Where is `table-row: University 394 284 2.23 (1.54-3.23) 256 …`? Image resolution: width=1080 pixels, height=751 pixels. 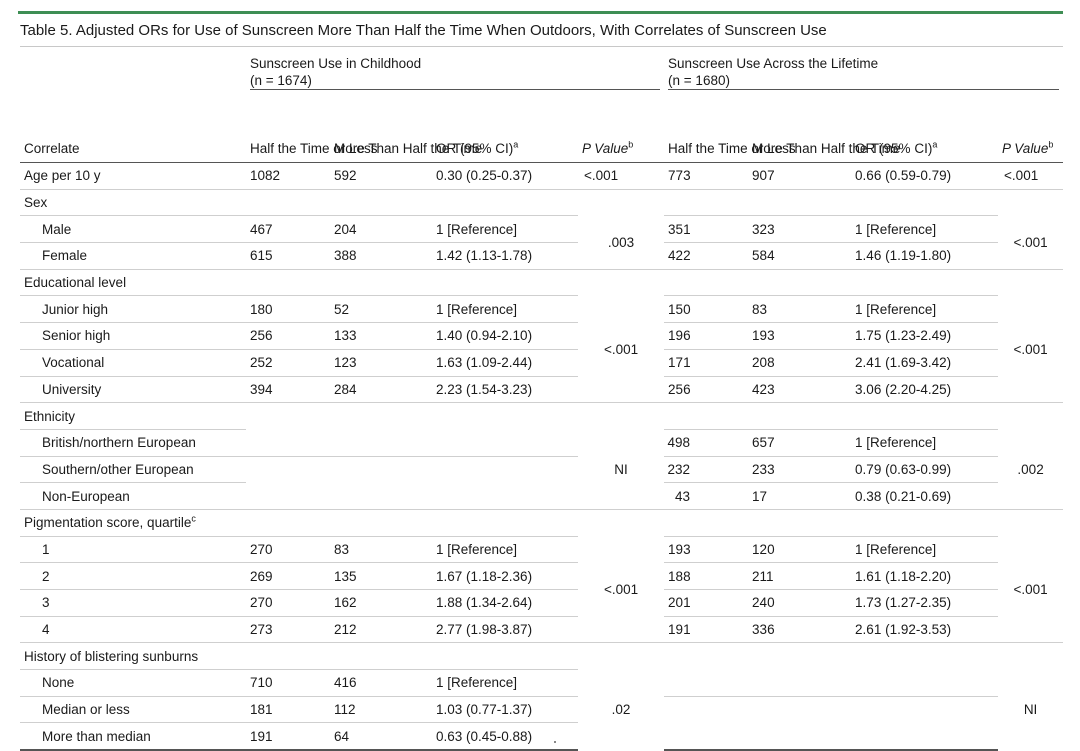
table-row: University 394 284 2.23 (1.54-3.23) 256 … is located at coordinates (541, 389).